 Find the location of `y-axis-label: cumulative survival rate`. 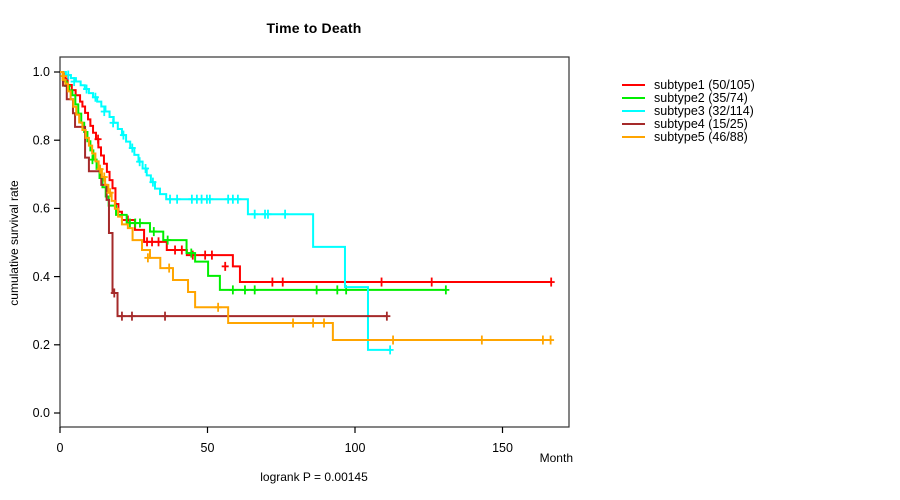

y-axis-label: cumulative survival rate is located at coordinates (14, 243).